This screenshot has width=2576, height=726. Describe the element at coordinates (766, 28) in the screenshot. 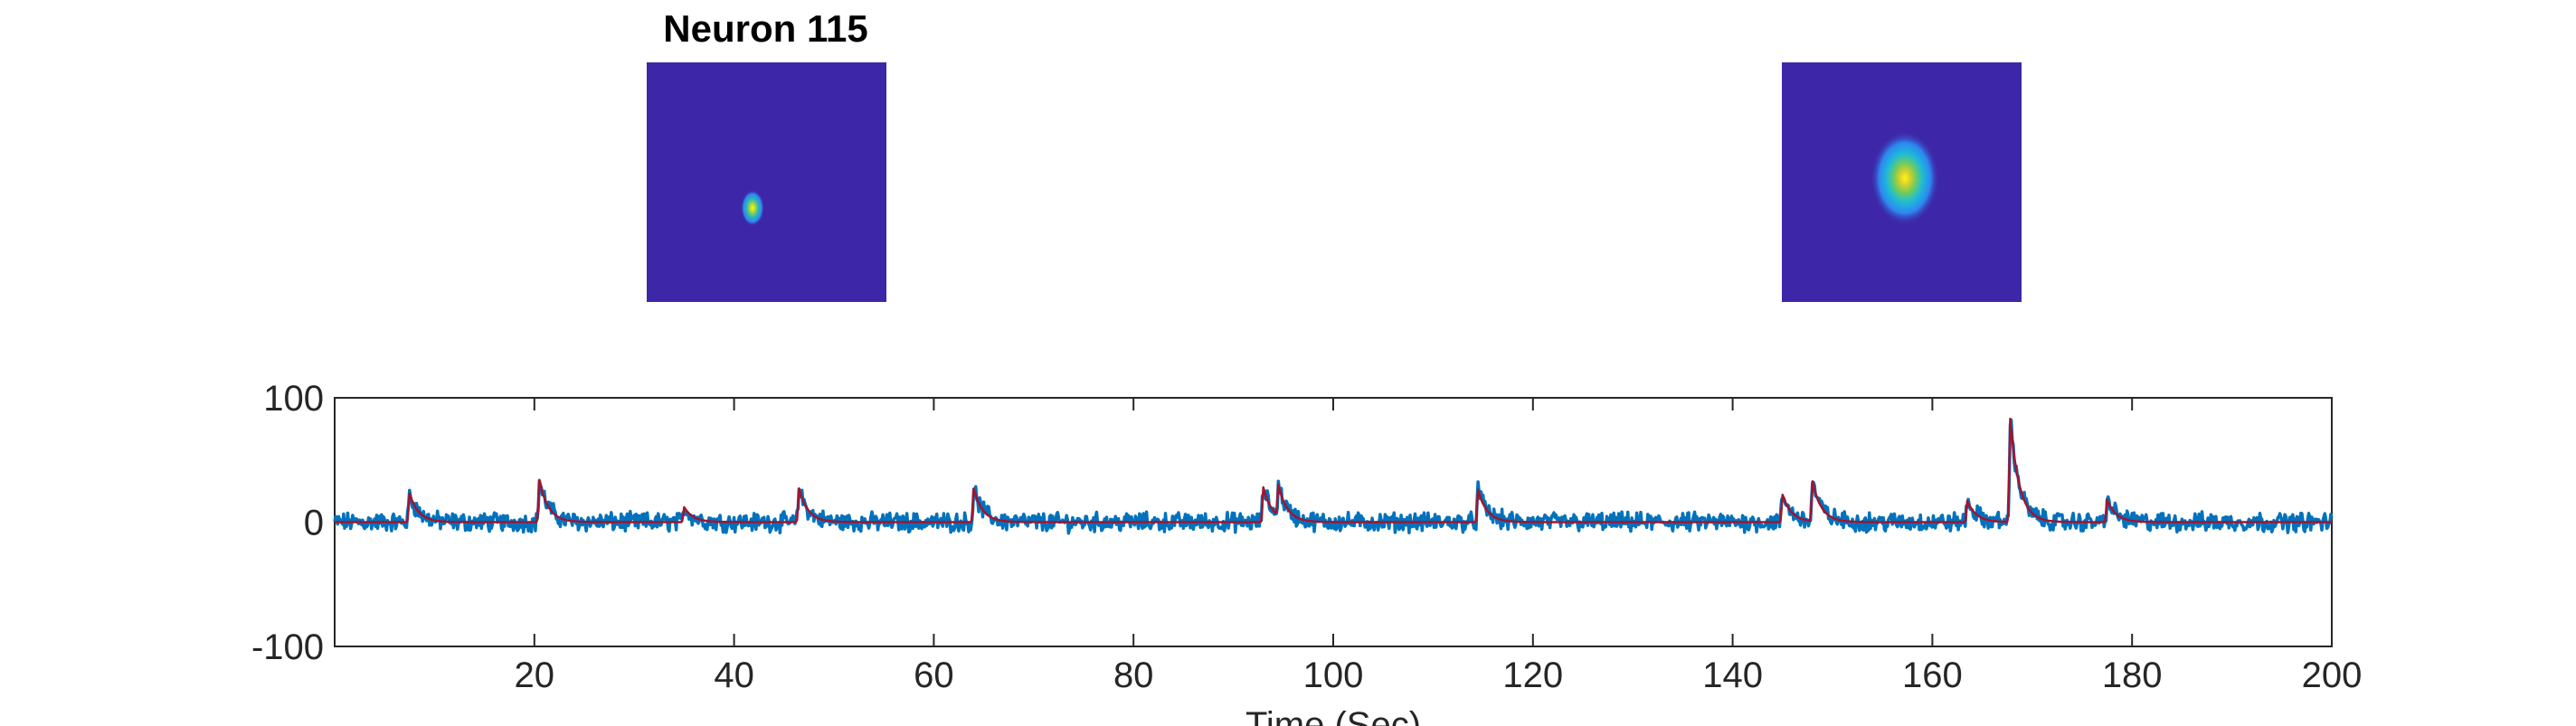

I see `neuron-title: Neuron 115` at that location.